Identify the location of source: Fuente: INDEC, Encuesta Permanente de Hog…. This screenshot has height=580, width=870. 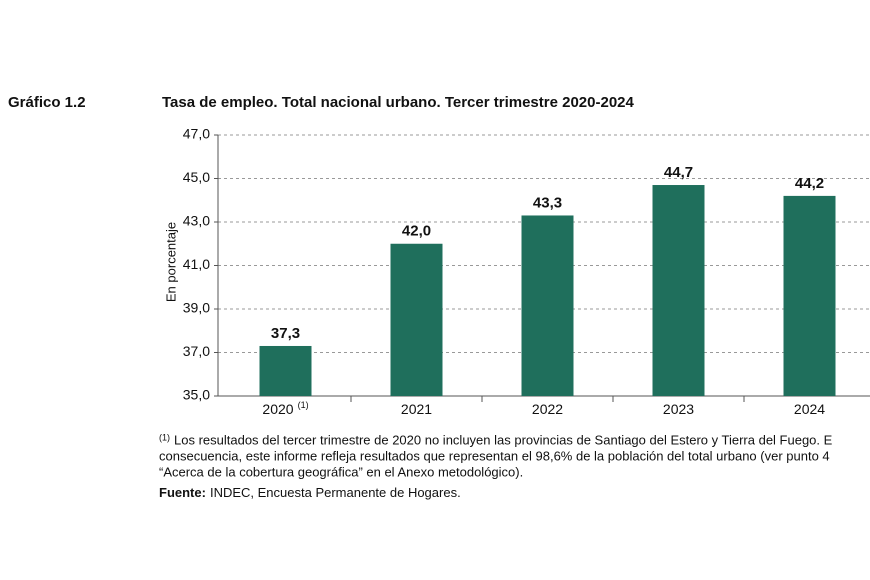
(310, 492).